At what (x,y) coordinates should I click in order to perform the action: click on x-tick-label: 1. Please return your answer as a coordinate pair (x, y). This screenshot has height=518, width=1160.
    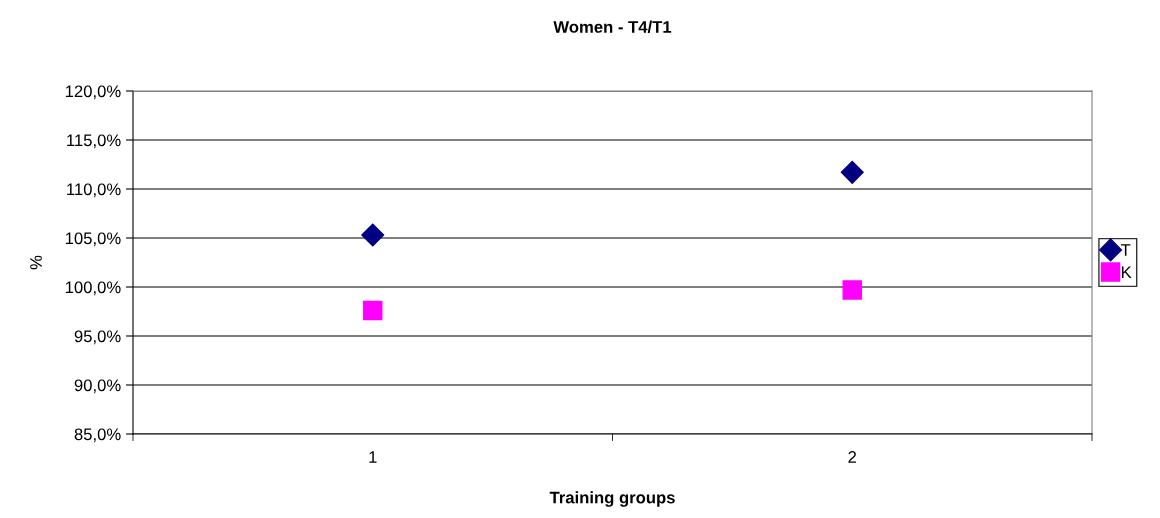
    Looking at the image, I should click on (373, 457).